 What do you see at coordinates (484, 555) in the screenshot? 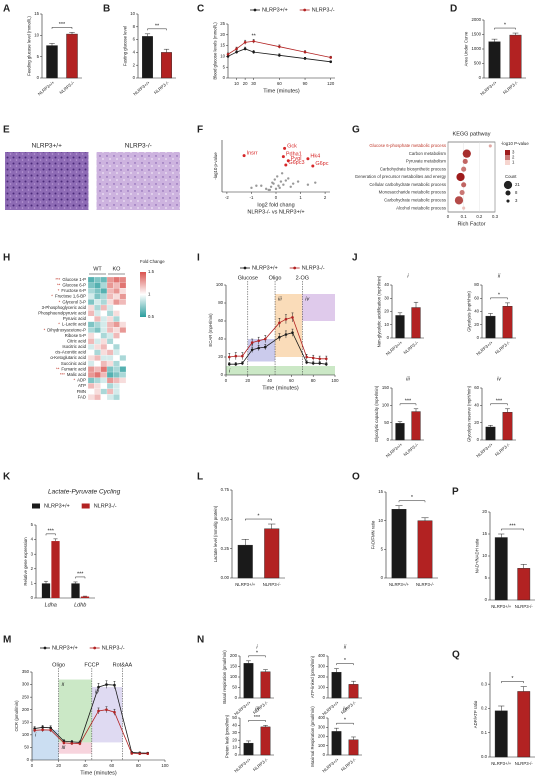
I see `y-tick-label: 10` at bounding box center [484, 555].